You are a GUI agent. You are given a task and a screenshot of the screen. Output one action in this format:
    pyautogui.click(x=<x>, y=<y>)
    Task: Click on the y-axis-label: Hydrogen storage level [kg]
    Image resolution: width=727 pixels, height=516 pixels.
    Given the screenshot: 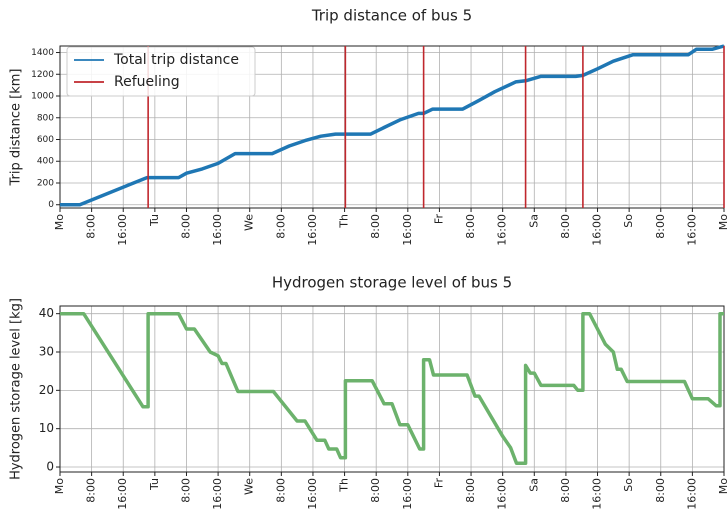 What is the action you would take?
    pyautogui.click(x=16, y=389)
    